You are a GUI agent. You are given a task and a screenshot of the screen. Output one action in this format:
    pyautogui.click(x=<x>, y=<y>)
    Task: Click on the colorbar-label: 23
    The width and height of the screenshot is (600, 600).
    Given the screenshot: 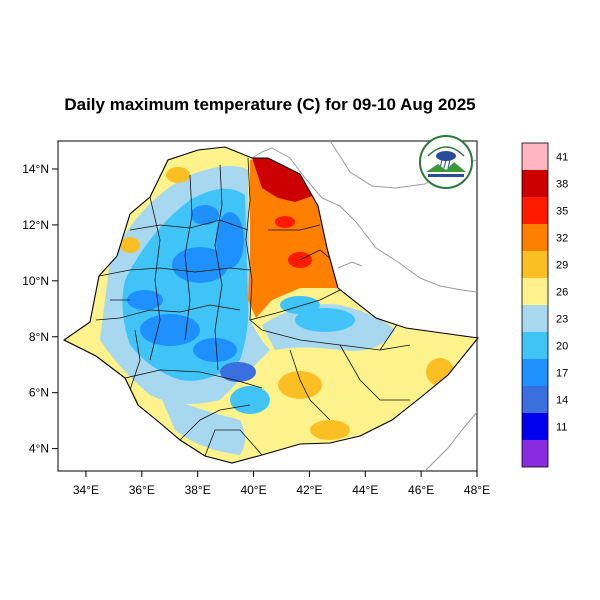 What is the action you would take?
    pyautogui.click(x=562, y=320)
    